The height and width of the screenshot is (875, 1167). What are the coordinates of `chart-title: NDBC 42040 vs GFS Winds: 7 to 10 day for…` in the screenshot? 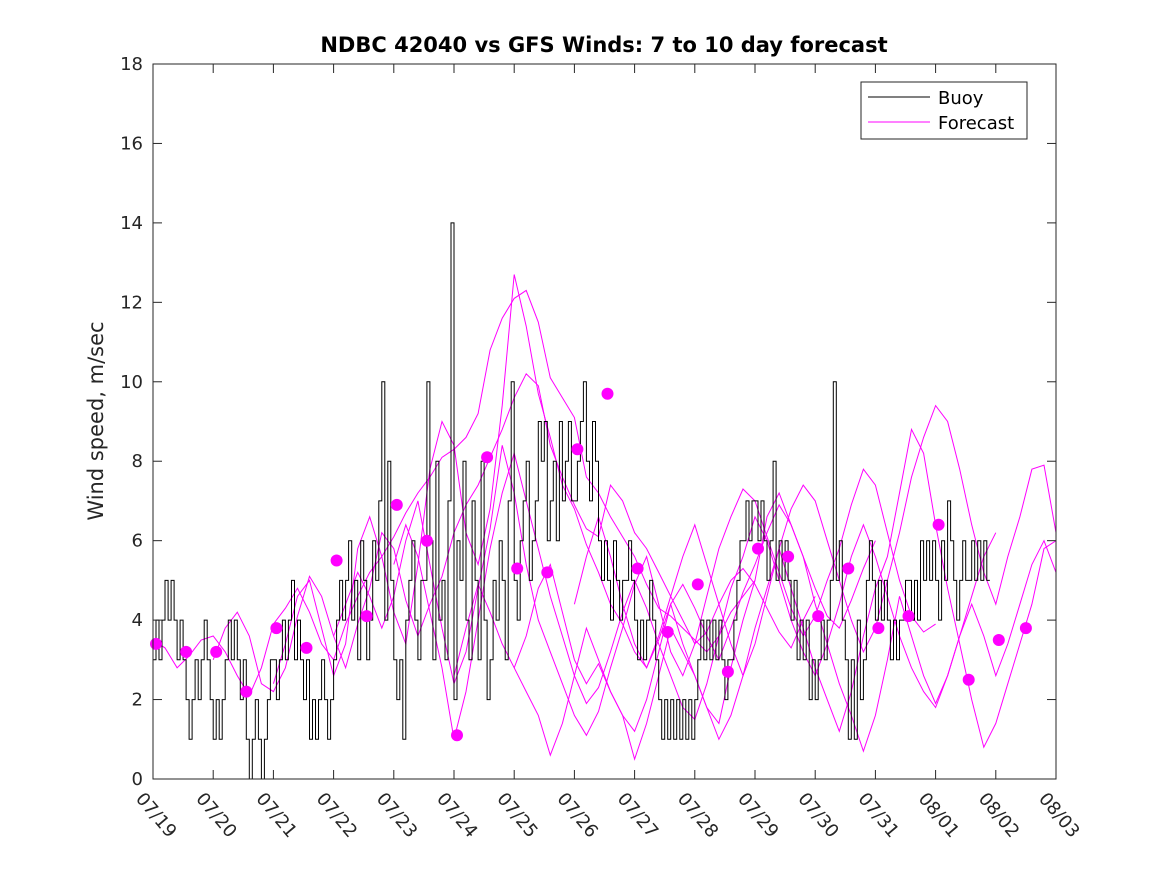 It's located at (603, 45).